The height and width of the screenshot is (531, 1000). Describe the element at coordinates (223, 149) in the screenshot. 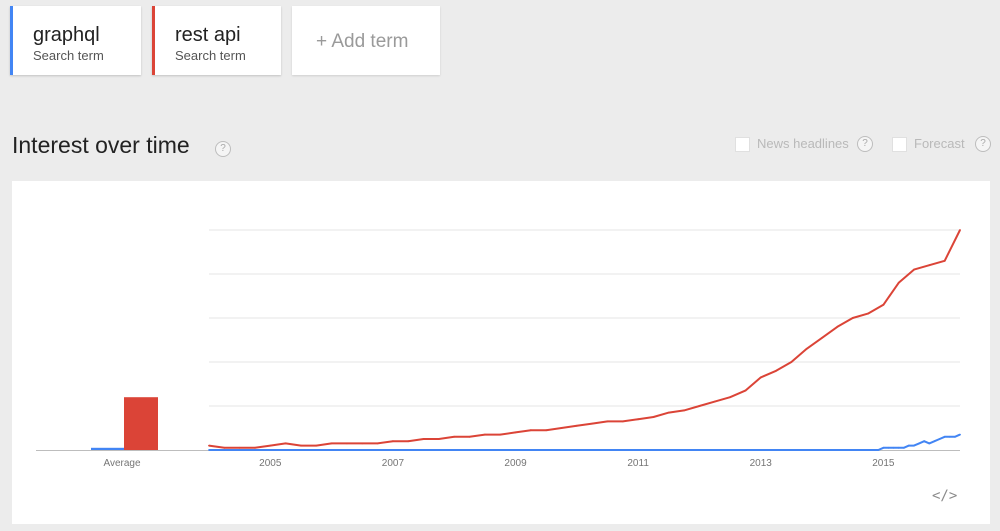

I see `help-icon: ?` at that location.